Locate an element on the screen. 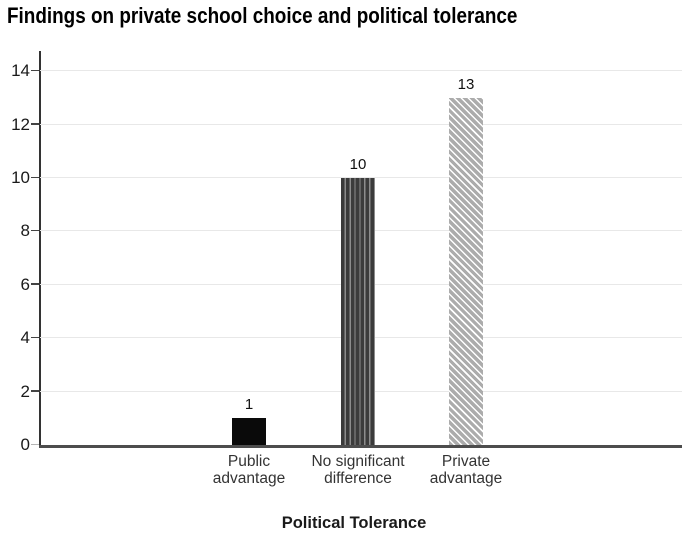  y-tick-label-14: 14 is located at coordinates (20, 71).